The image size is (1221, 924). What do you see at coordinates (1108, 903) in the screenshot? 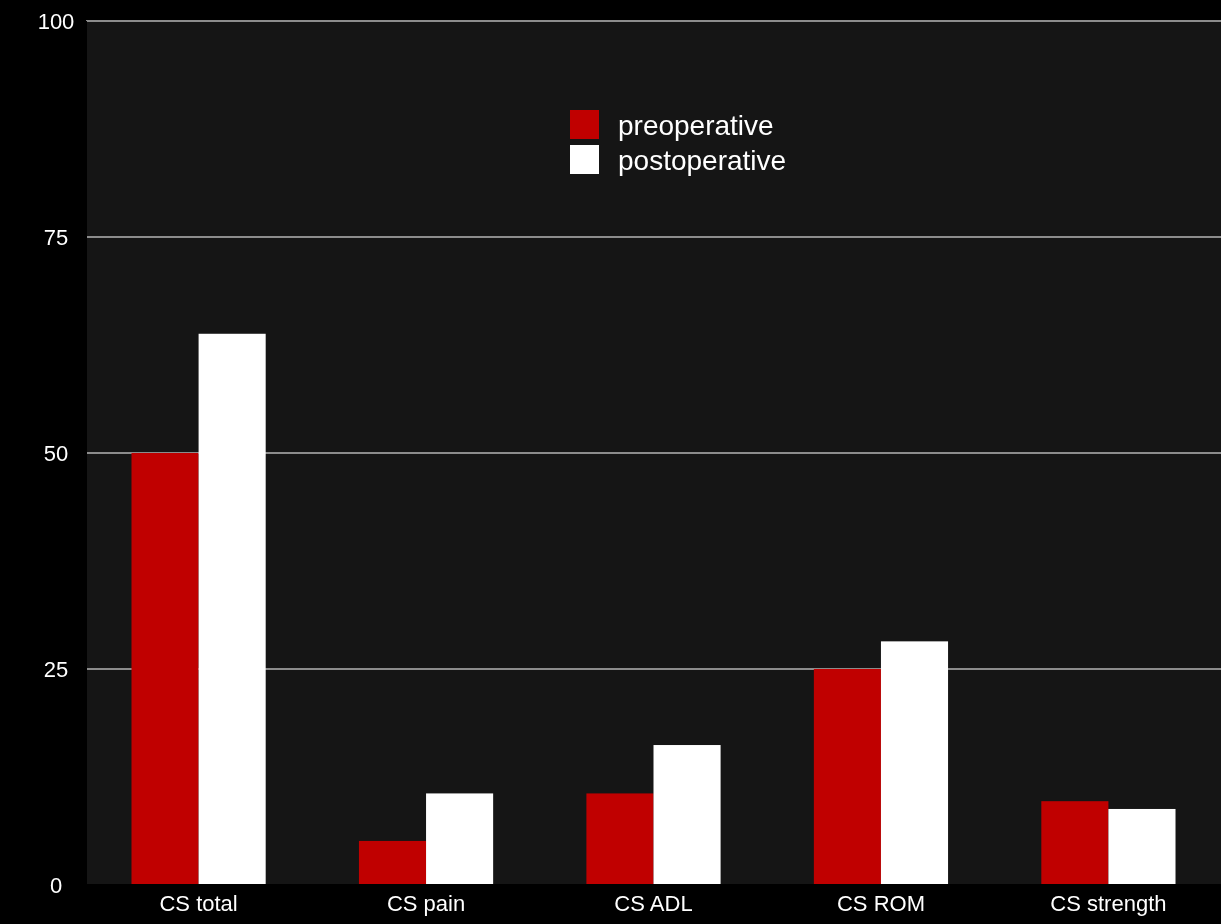
I see `x-tick-label: CS strength` at bounding box center [1108, 903].